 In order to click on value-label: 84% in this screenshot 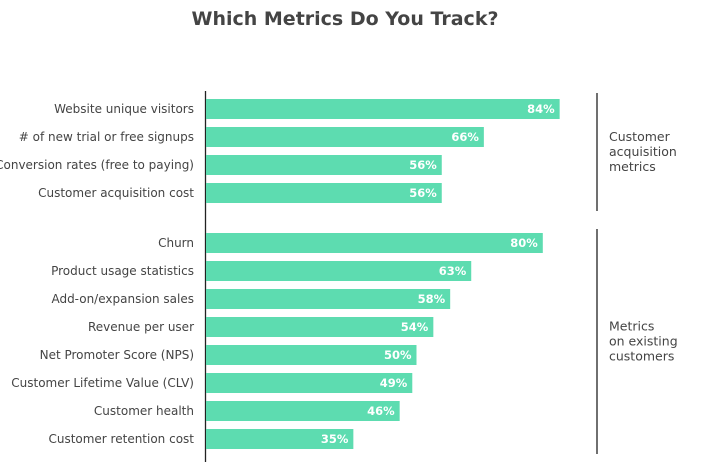, I will do `click(541, 109)`.